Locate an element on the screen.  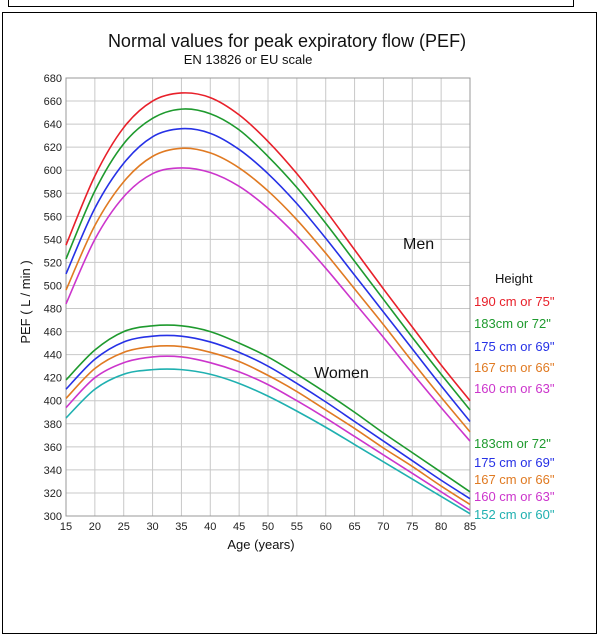
x-tick-label: 55 is located at coordinates (297, 527).